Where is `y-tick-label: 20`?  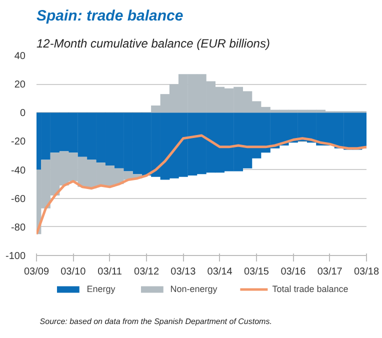
y-tick-label: 20 is located at coordinates (20, 85).